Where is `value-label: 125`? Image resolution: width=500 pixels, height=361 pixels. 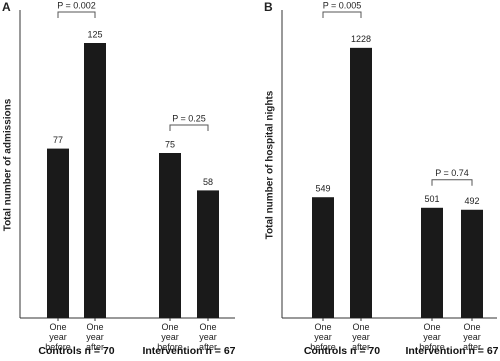 value-label: 125 is located at coordinates (94, 34).